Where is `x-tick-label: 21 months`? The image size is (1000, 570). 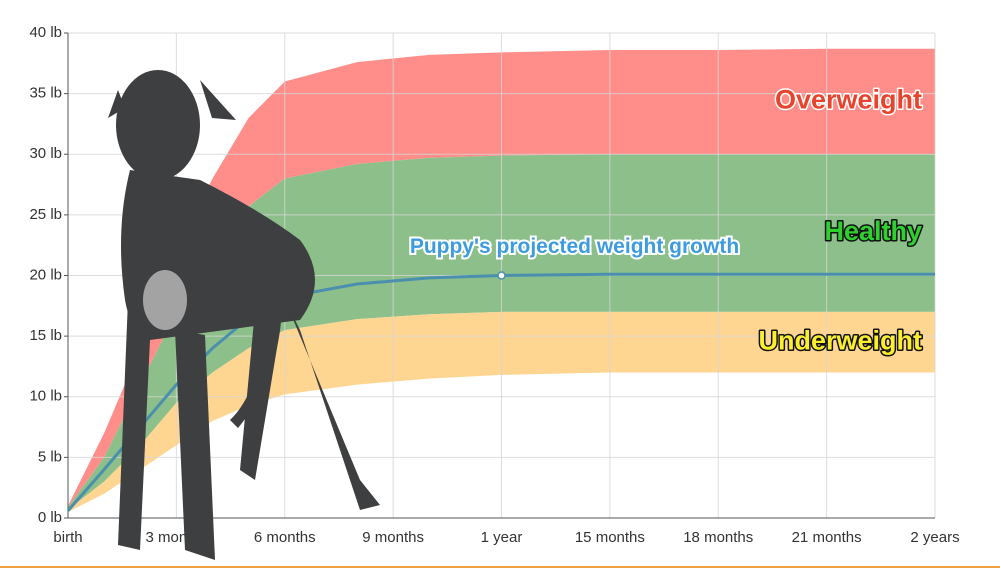 x-tick-label: 21 months is located at coordinates (827, 537).